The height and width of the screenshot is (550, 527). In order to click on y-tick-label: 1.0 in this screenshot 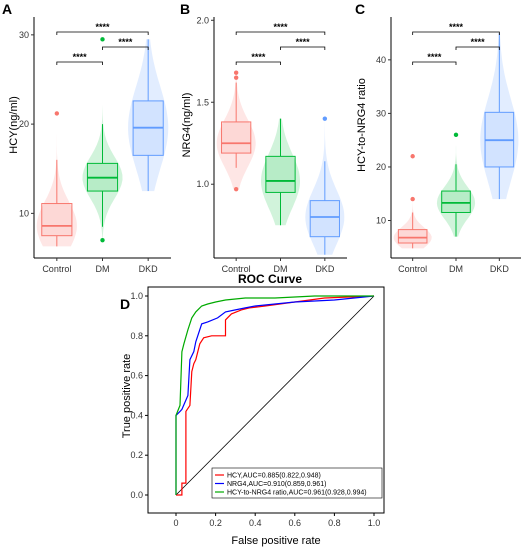, I will do `click(202, 184)`.